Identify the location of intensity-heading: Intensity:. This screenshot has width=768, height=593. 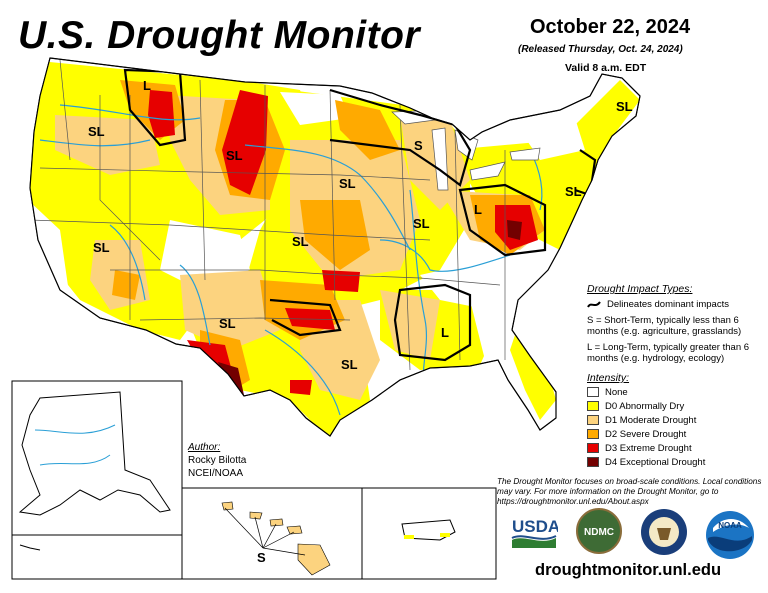
(608, 378).